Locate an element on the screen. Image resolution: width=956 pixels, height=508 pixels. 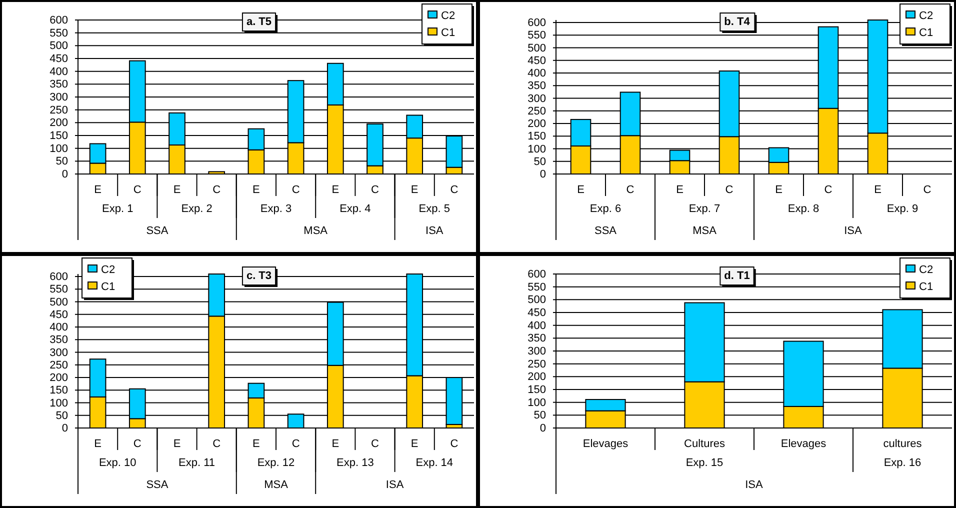
x-tick-label: cultures is located at coordinates (902, 444).